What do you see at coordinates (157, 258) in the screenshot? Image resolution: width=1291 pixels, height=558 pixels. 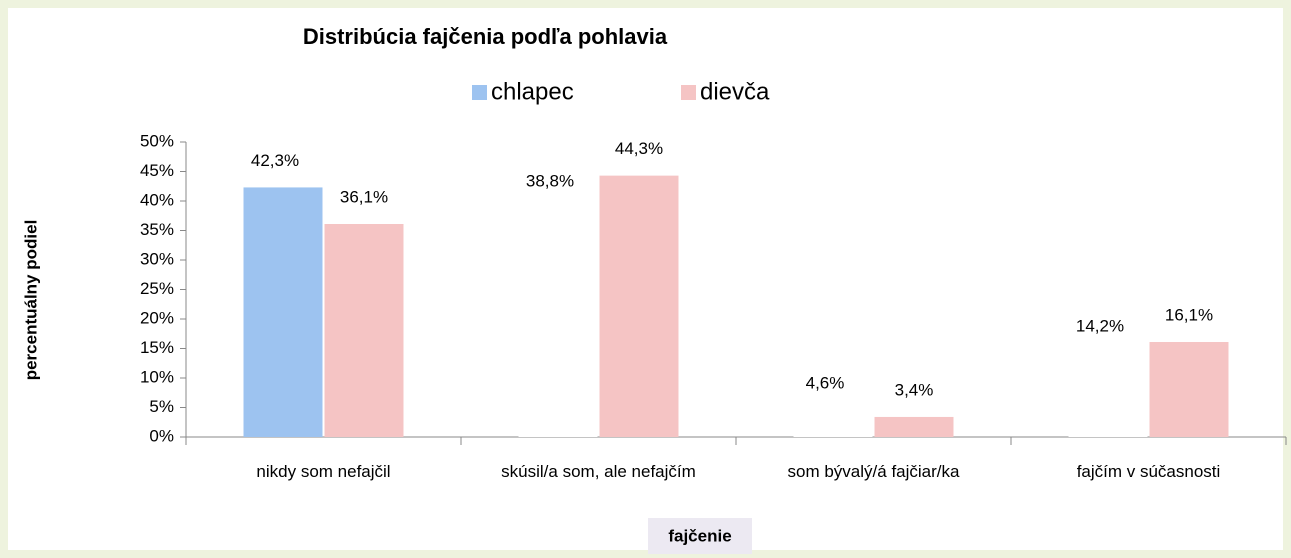 I see `y-tick-label: 30%` at bounding box center [157, 258].